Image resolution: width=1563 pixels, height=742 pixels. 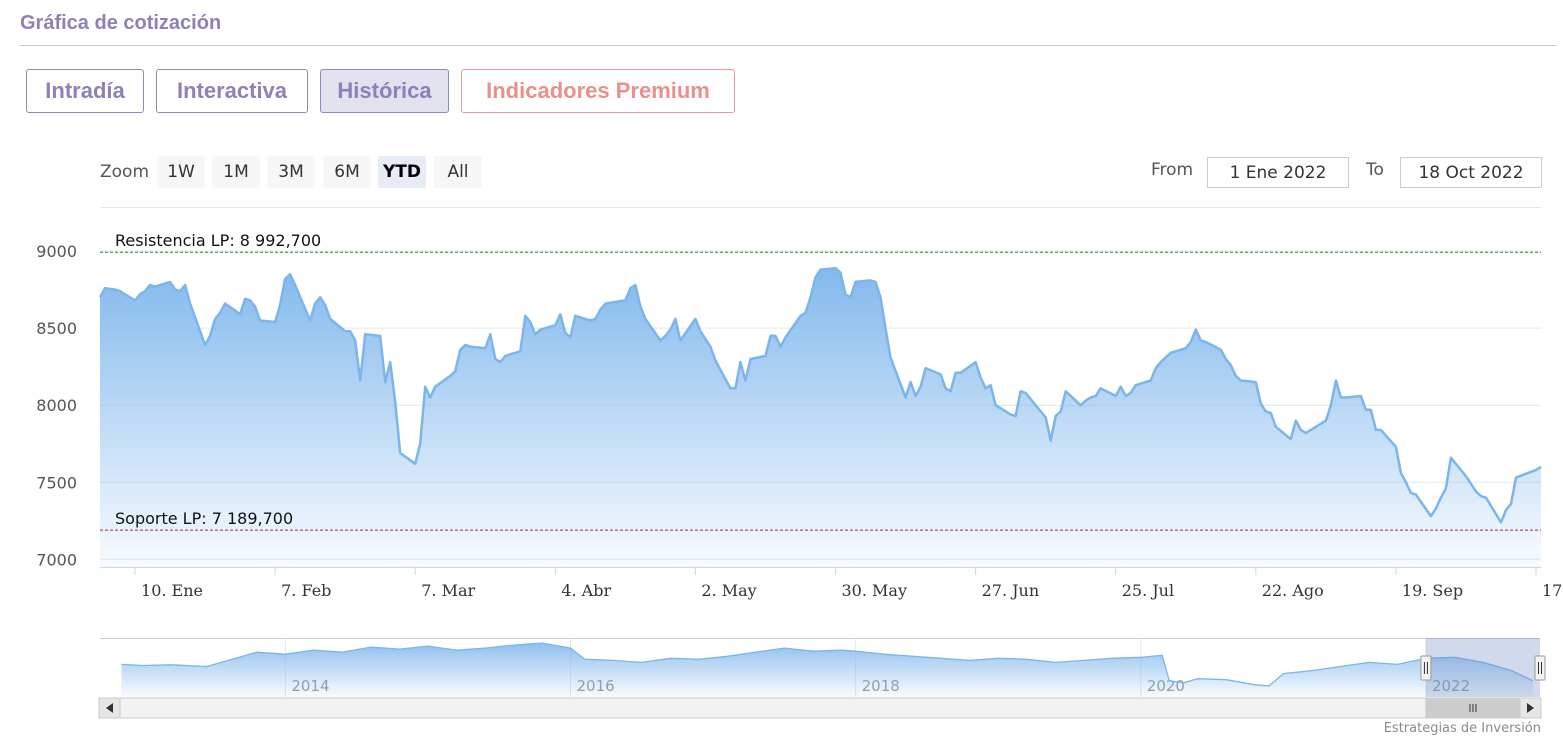 What do you see at coordinates (458, 172) in the screenshot?
I see `zoom-all-button: All` at bounding box center [458, 172].